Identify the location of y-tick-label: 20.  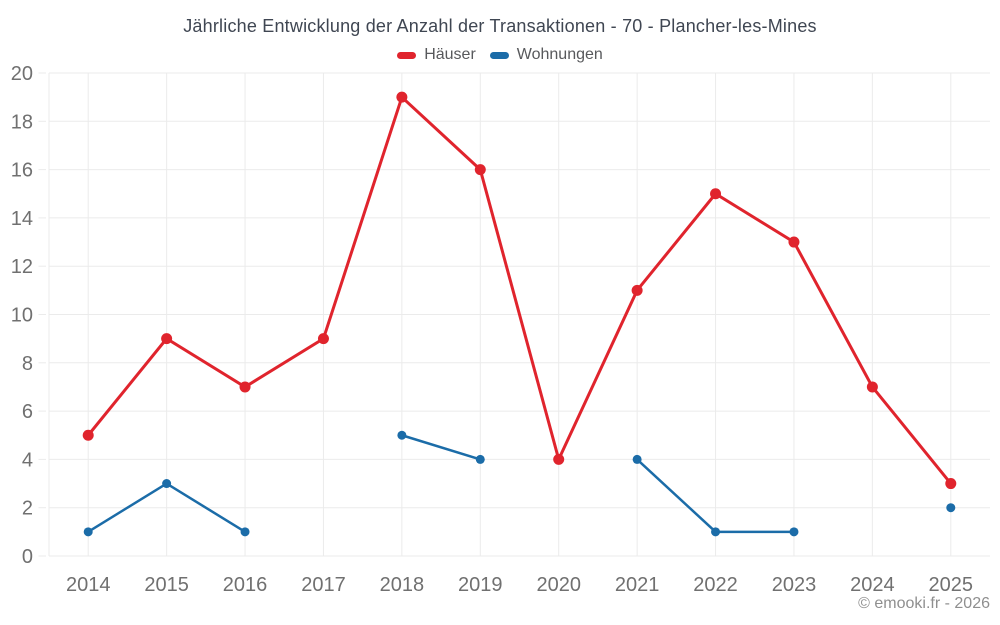
(22, 74).